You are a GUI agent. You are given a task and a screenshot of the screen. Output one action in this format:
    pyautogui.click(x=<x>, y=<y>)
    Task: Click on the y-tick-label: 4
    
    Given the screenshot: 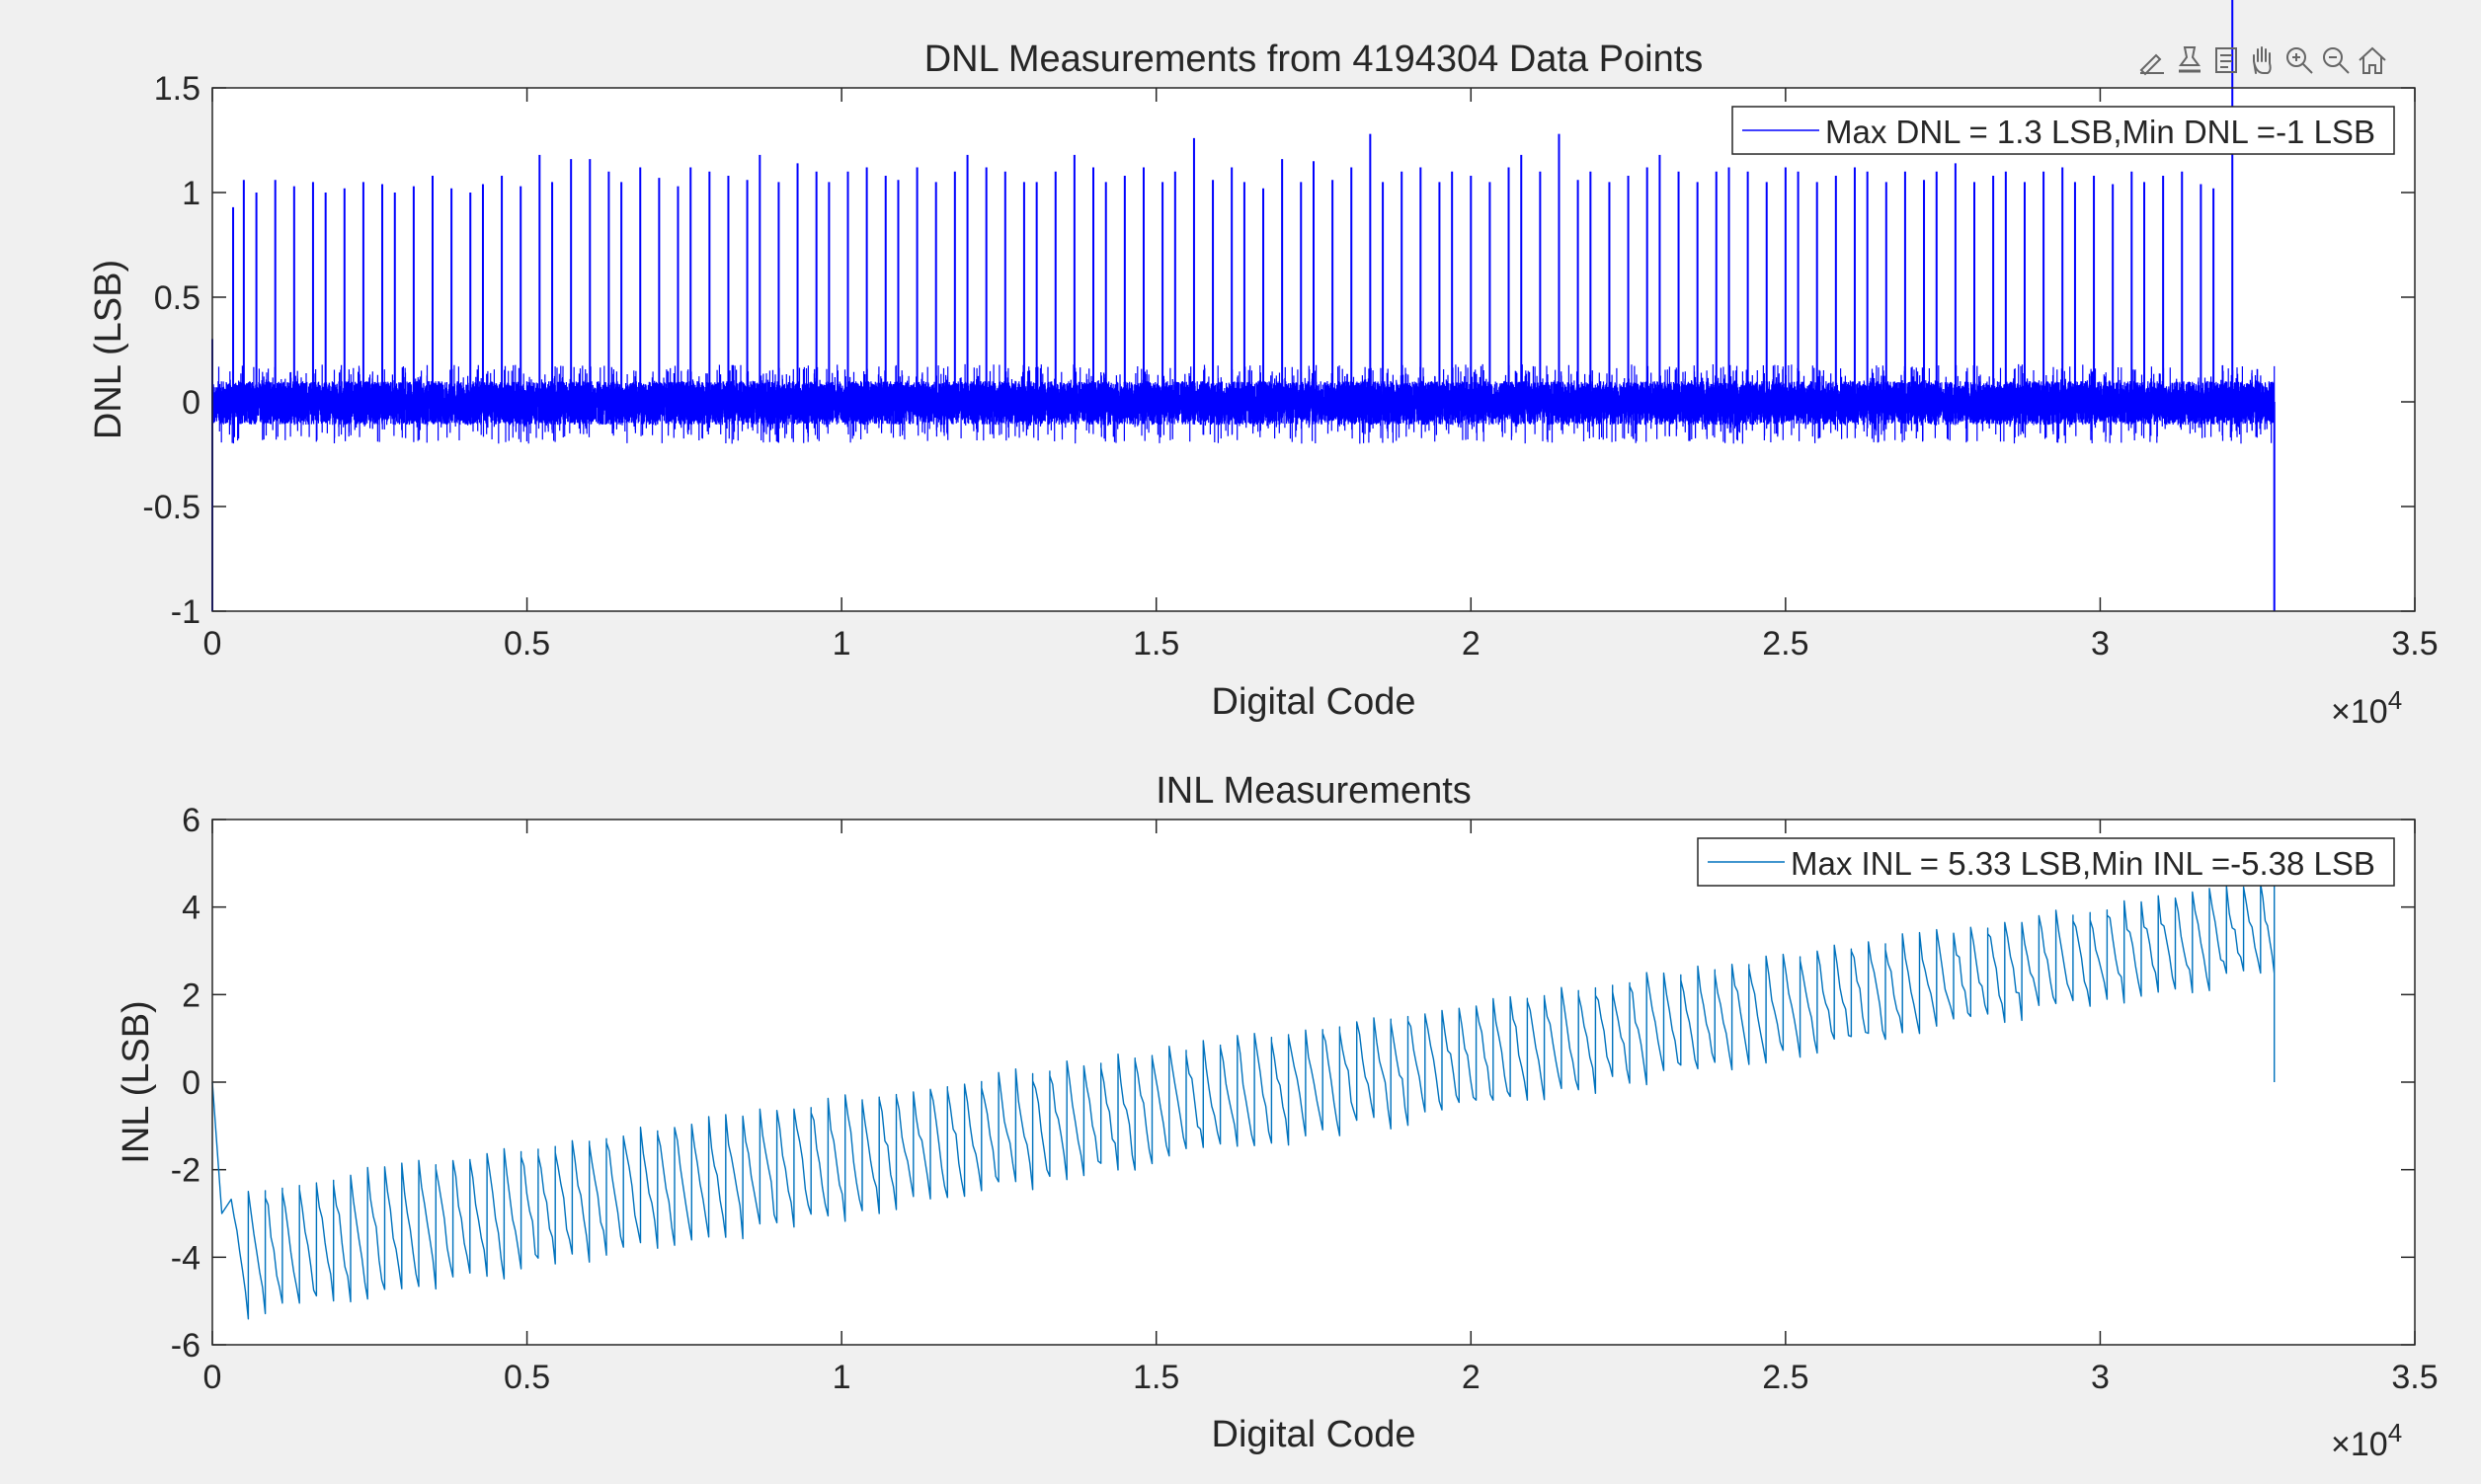 What is the action you would take?
    pyautogui.click(x=191, y=909)
    